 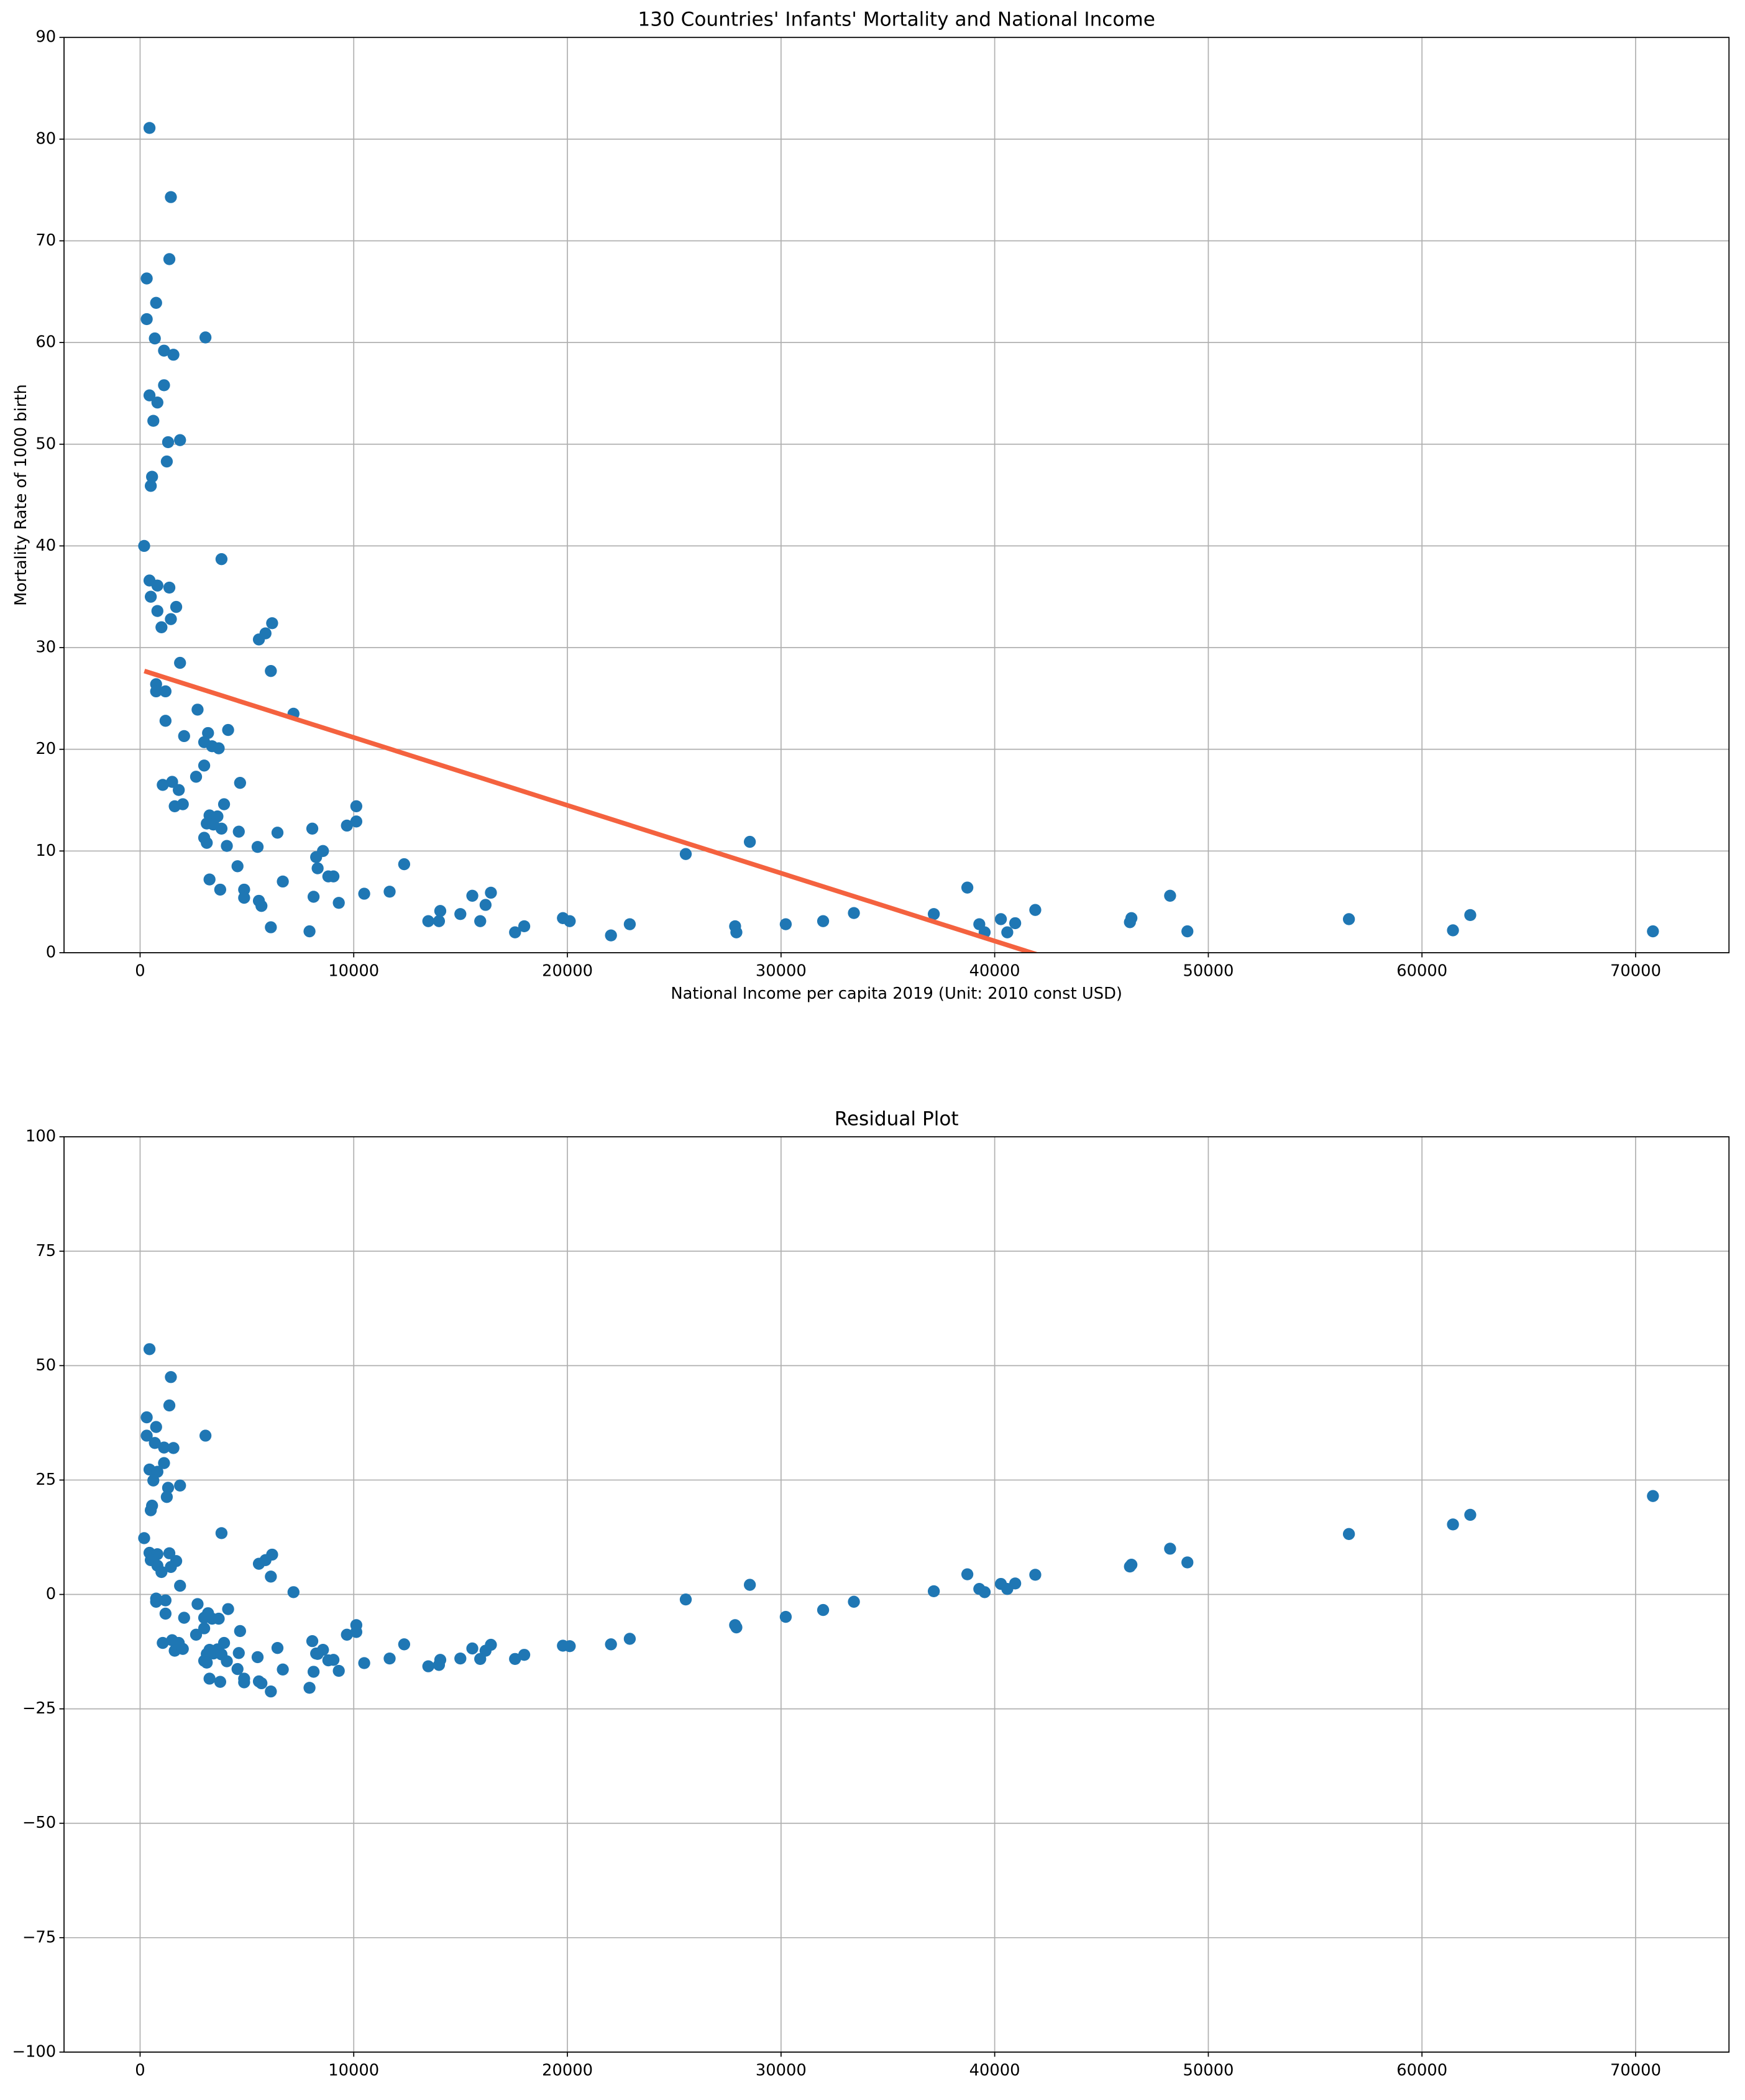 I want to click on y-tick-label: 10, so click(x=45, y=850).